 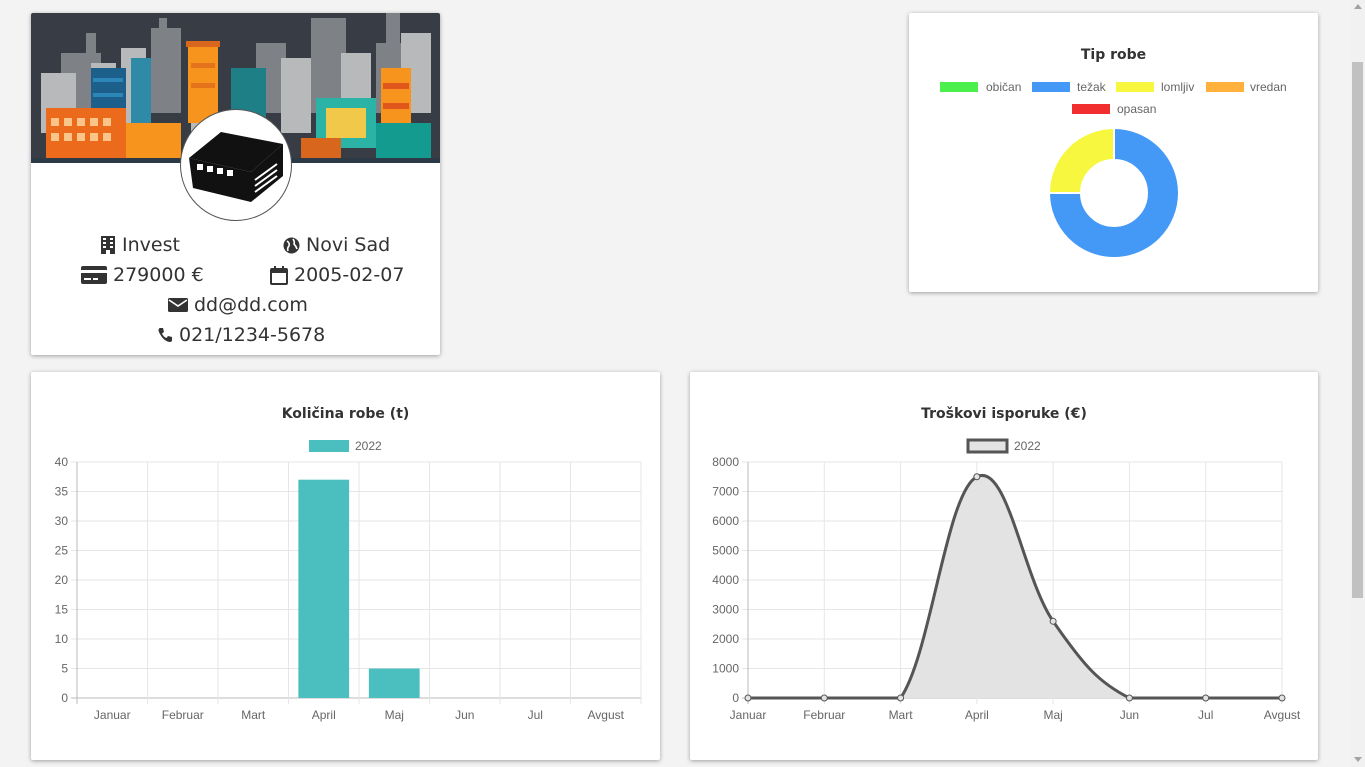 I want to click on company-name: Invest, so click(x=151, y=245).